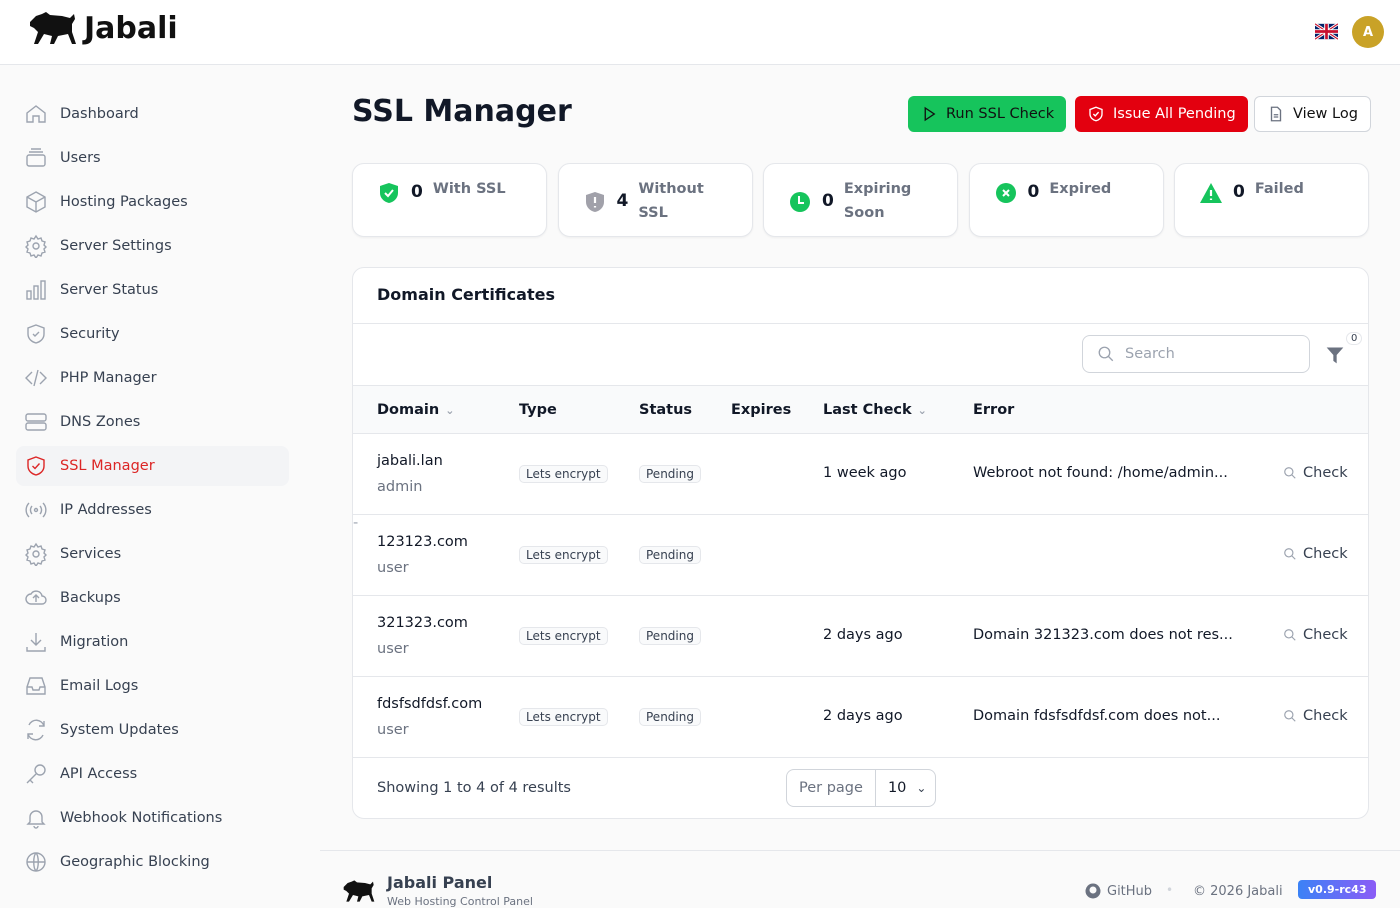 Image resolution: width=1400 pixels, height=908 pixels. Describe the element at coordinates (103, 28) in the screenshot. I see `logo: Jabali` at that location.